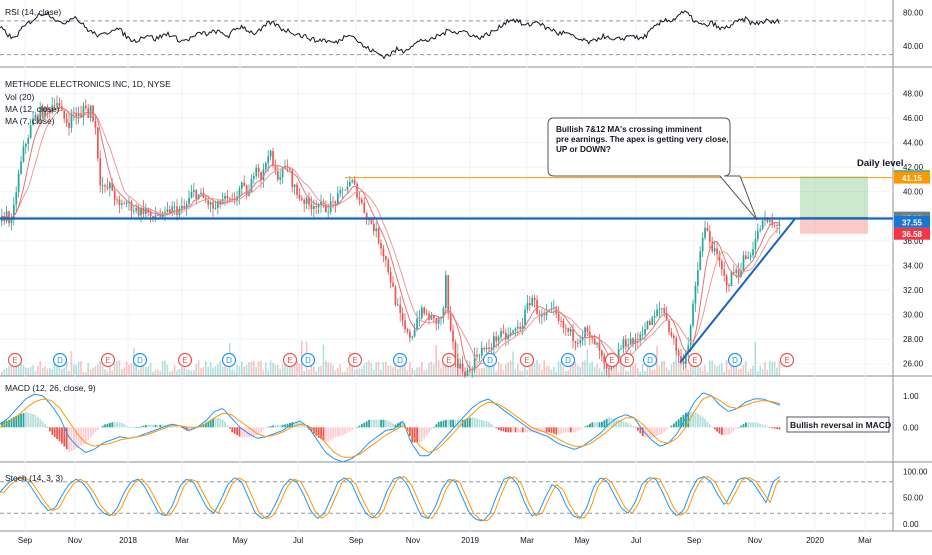 This screenshot has width=932, height=555. I want to click on price-tag-label: 37.55, so click(912, 222).